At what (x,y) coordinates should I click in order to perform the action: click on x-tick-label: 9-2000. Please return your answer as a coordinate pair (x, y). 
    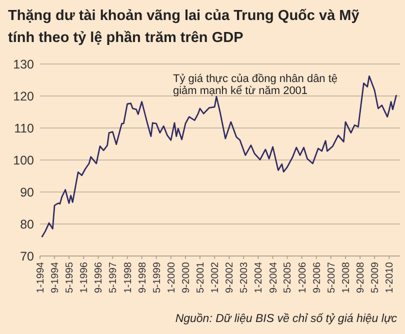
    Looking at the image, I should click on (186, 278).